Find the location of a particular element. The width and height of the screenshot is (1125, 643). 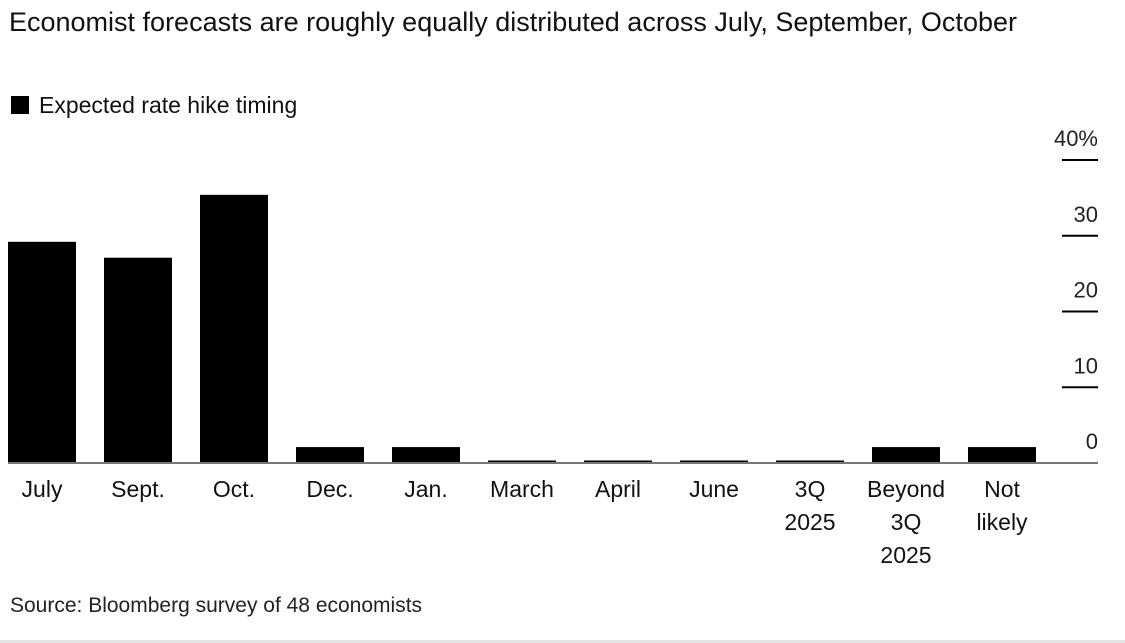

x-tick-label: Jan. is located at coordinates (425, 489).